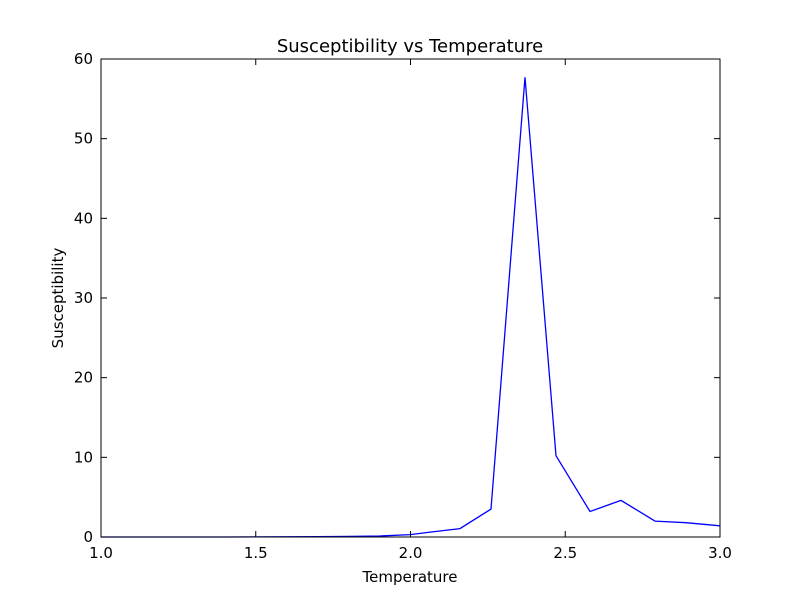 This screenshot has width=800, height=601. Describe the element at coordinates (58, 298) in the screenshot. I see `y-axis-label: Susceptibility` at that location.